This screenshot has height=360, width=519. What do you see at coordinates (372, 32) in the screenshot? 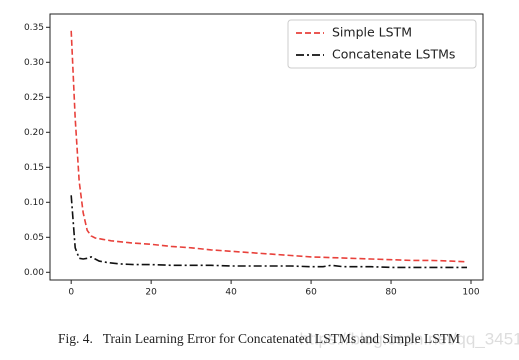
I see `legend-label: Simple LSTM` at bounding box center [372, 32].